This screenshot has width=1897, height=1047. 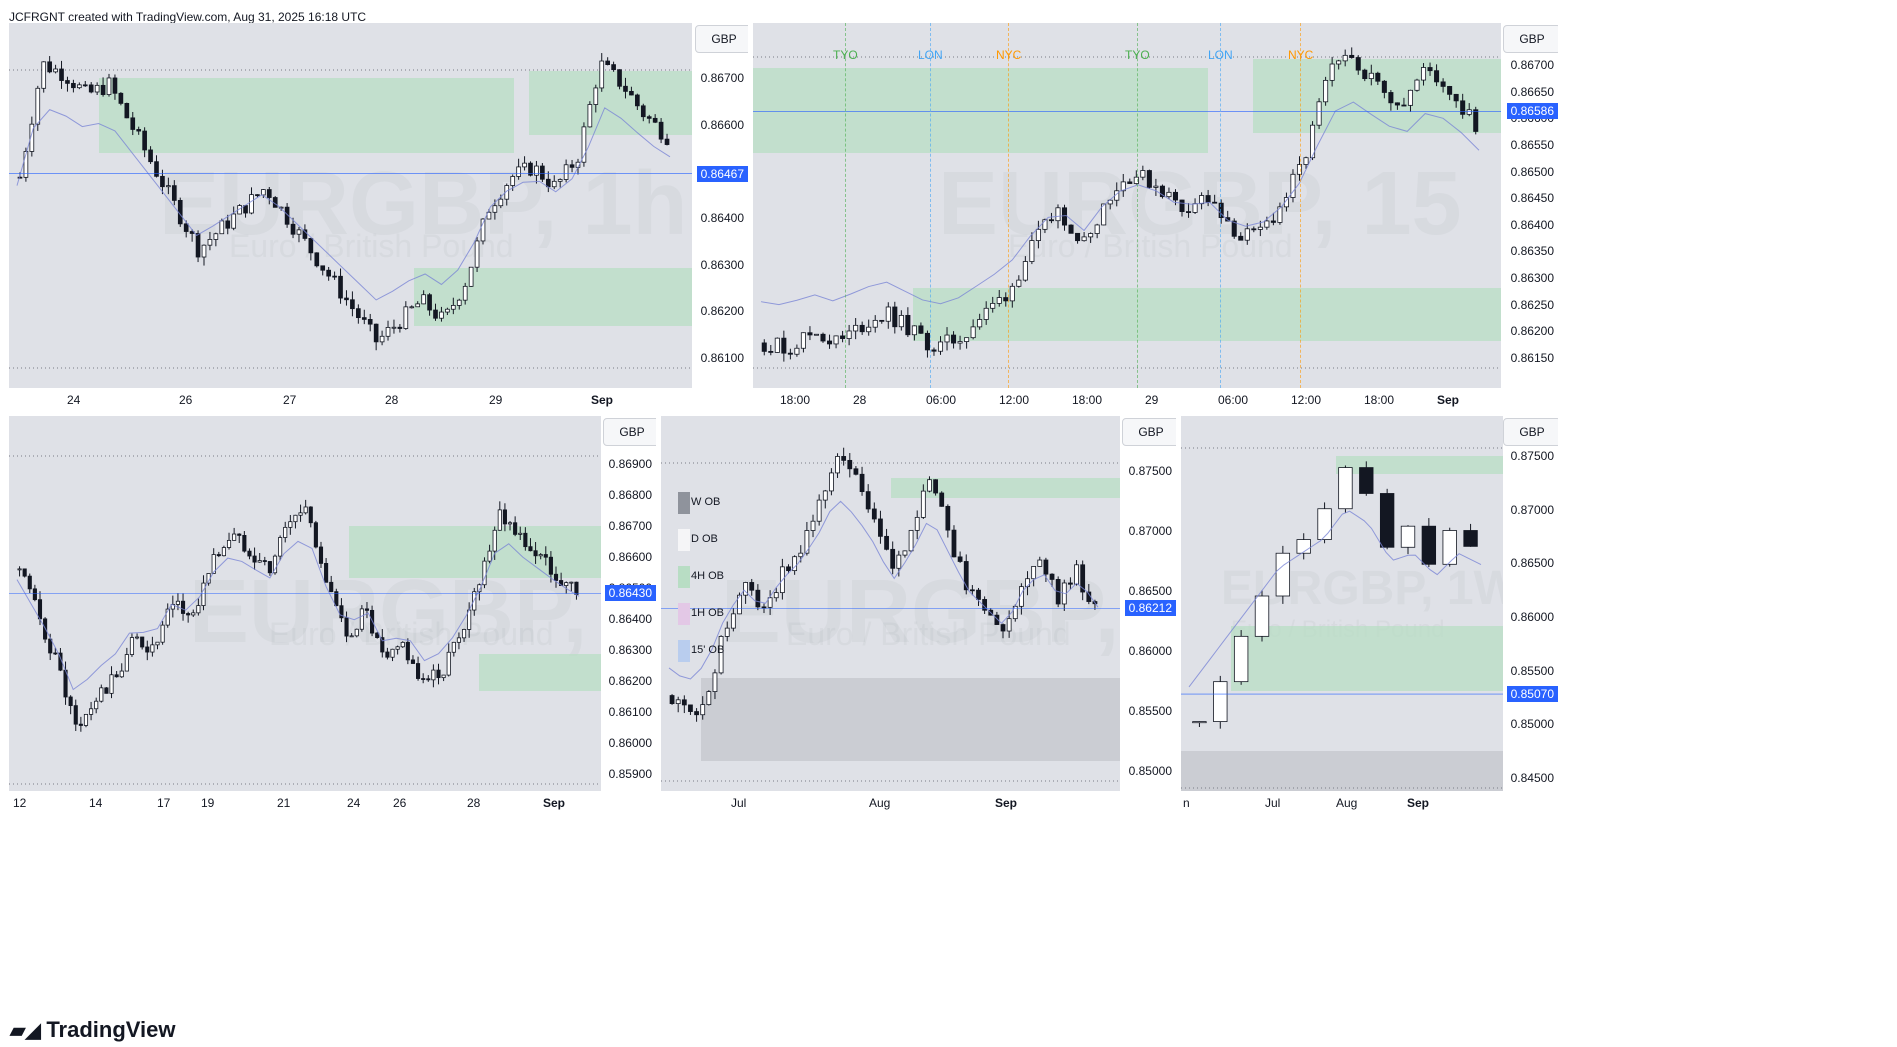 What do you see at coordinates (496, 400) in the screenshot?
I see `time-tick-label: 29` at bounding box center [496, 400].